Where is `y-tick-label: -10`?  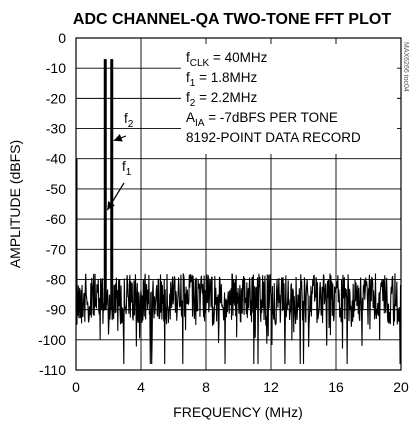
y-tick-label: -10 is located at coordinates (56, 68).